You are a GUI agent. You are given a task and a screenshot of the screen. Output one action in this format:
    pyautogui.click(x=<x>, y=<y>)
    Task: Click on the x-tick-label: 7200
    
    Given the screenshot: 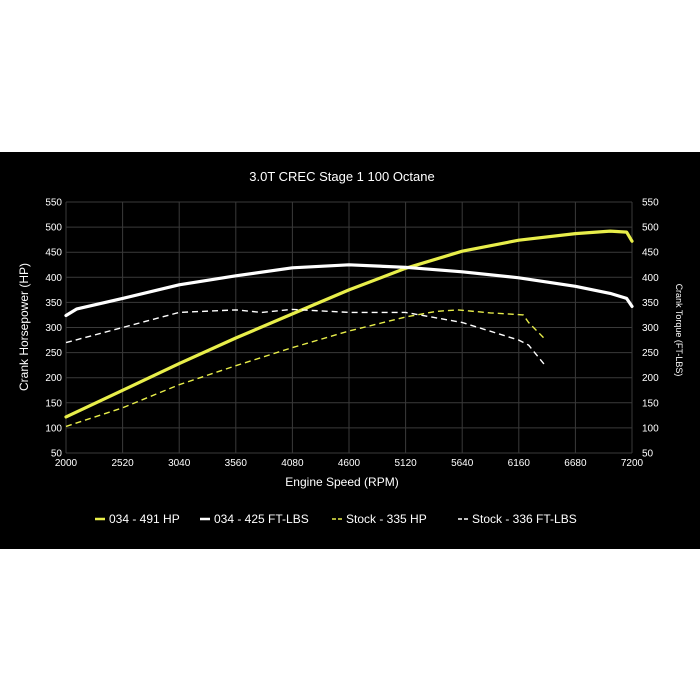 What is the action you would take?
    pyautogui.click(x=632, y=463)
    